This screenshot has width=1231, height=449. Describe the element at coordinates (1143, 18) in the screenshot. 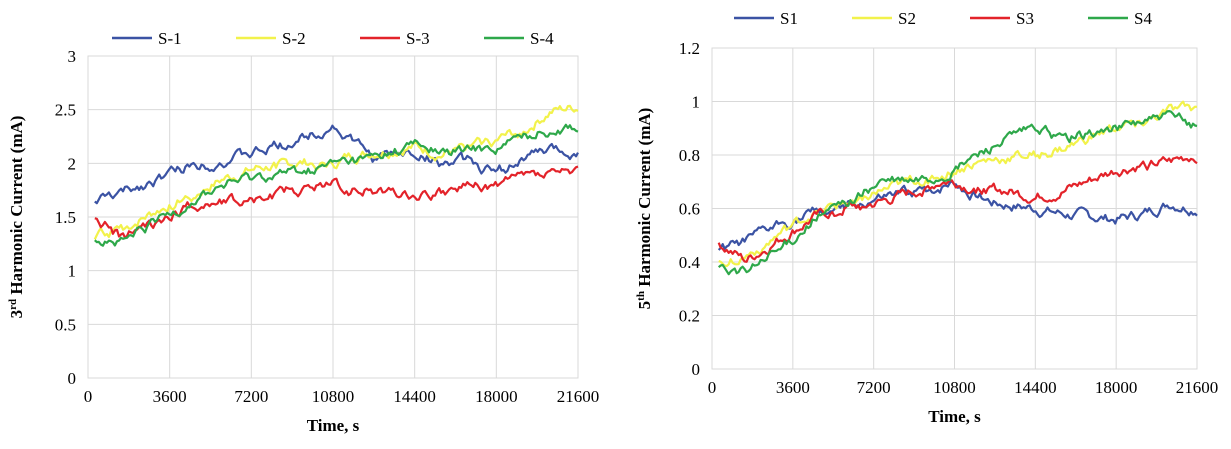

I see `legend-label: S4` at that location.